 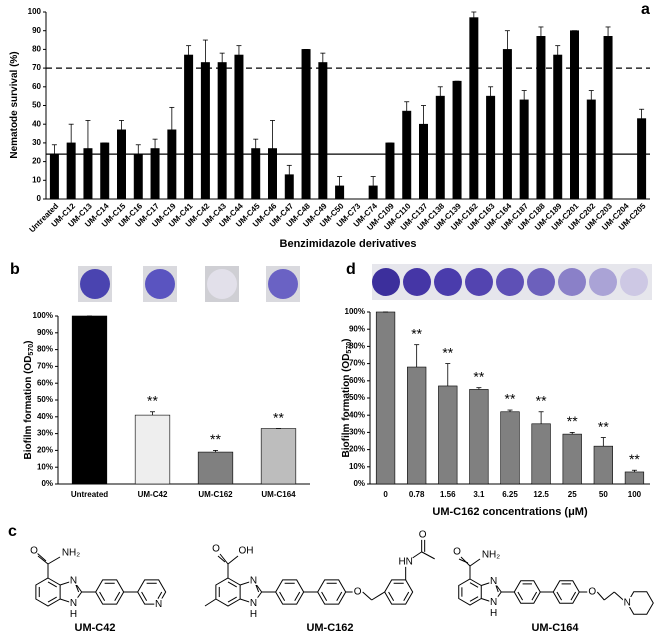 I want to click on y-tick-label: 50, so click(x=36, y=105).